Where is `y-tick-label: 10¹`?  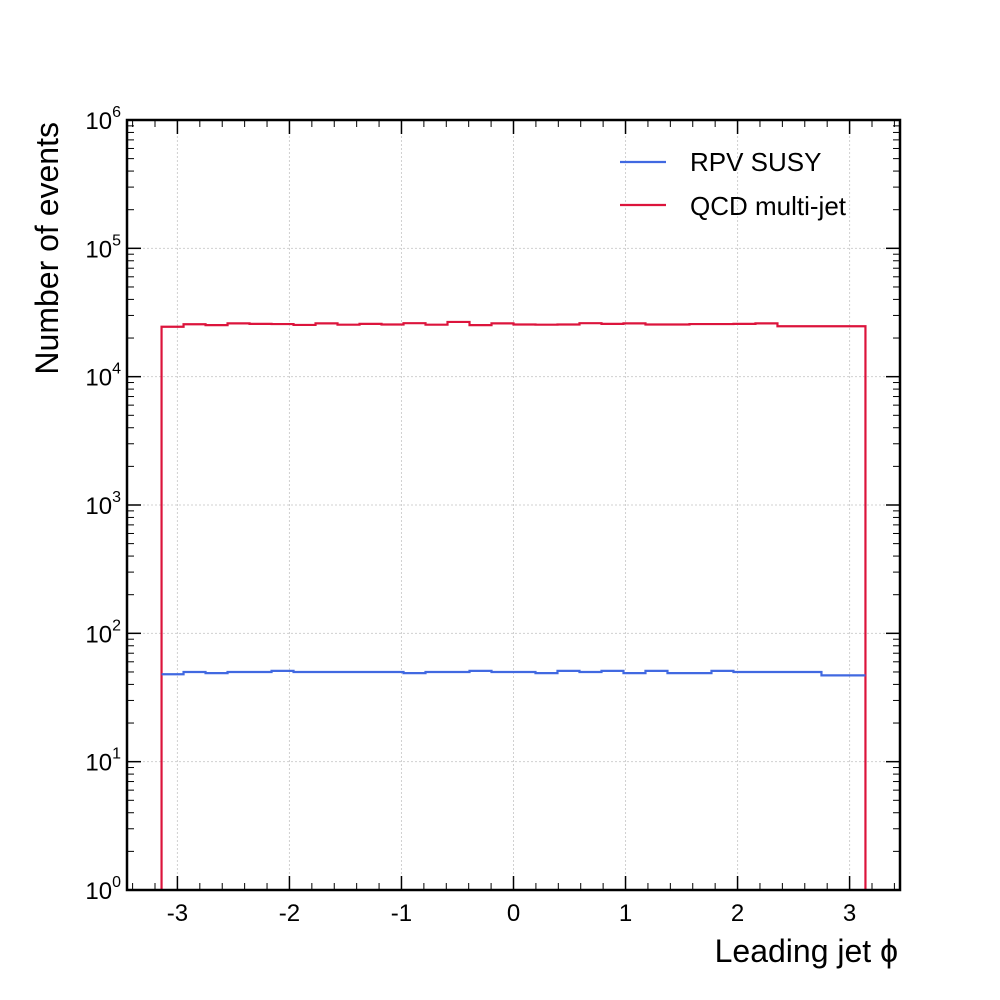
y-tick-label: 10¹ is located at coordinates (103, 761).